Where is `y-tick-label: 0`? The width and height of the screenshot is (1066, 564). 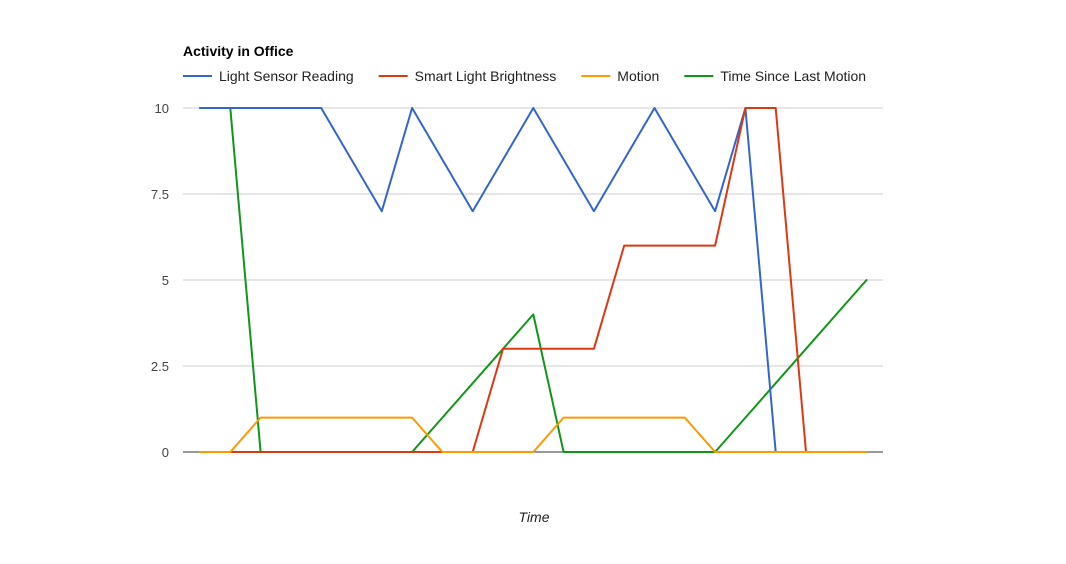
y-tick-label: 0 is located at coordinates (165, 452).